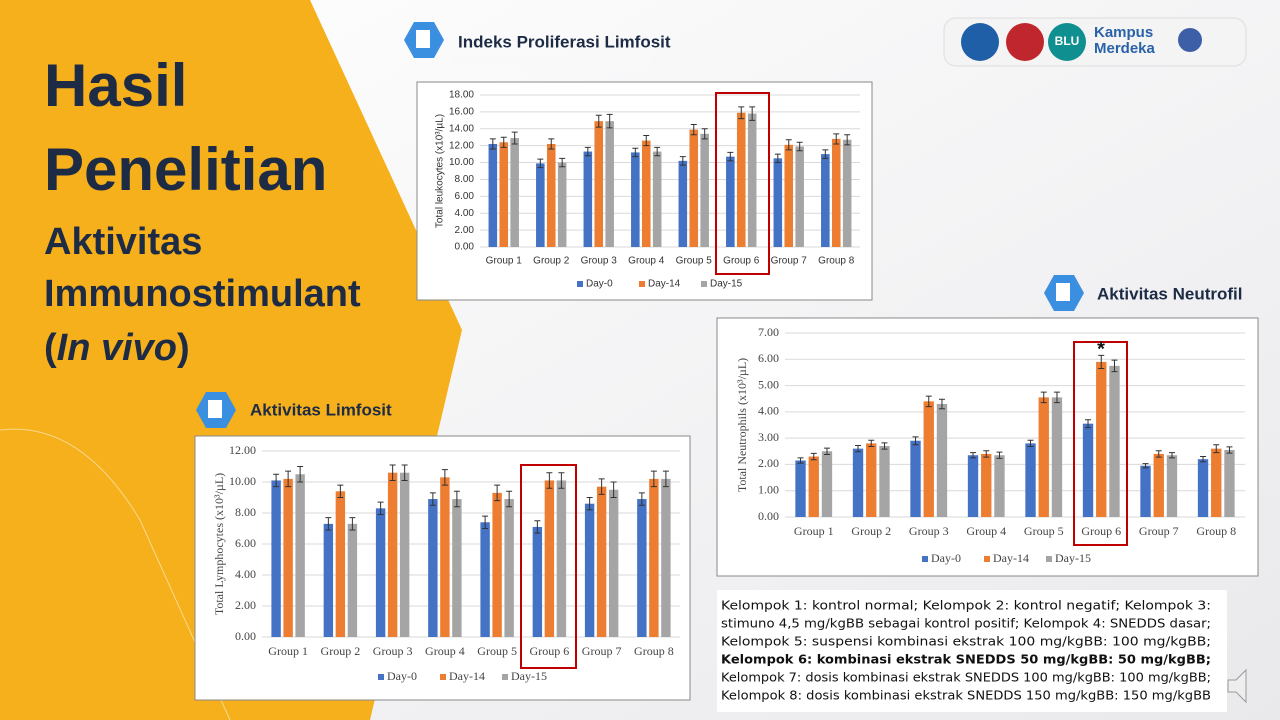  What do you see at coordinates (1169, 293) in the screenshot?
I see `section-title: Aktivitas Neutrofil` at bounding box center [1169, 293].